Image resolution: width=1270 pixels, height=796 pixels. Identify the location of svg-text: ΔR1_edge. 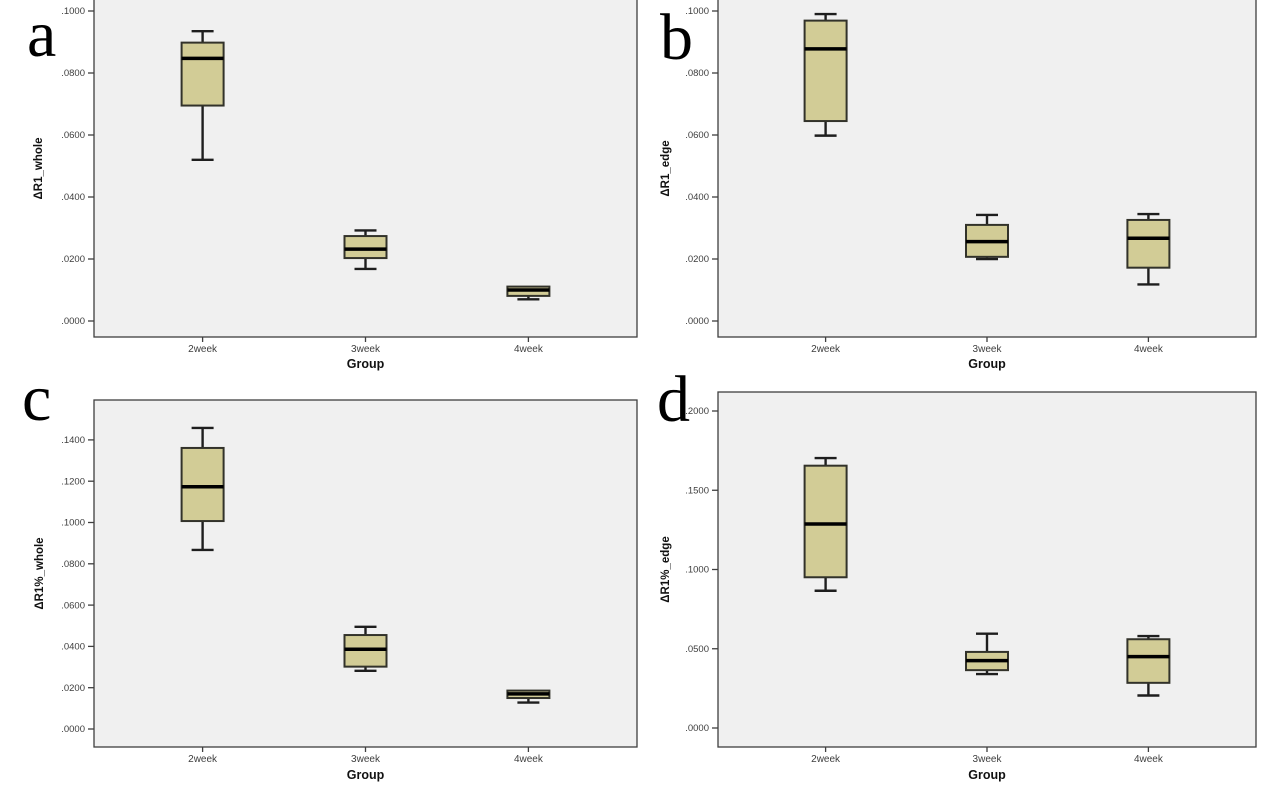
(666, 168).